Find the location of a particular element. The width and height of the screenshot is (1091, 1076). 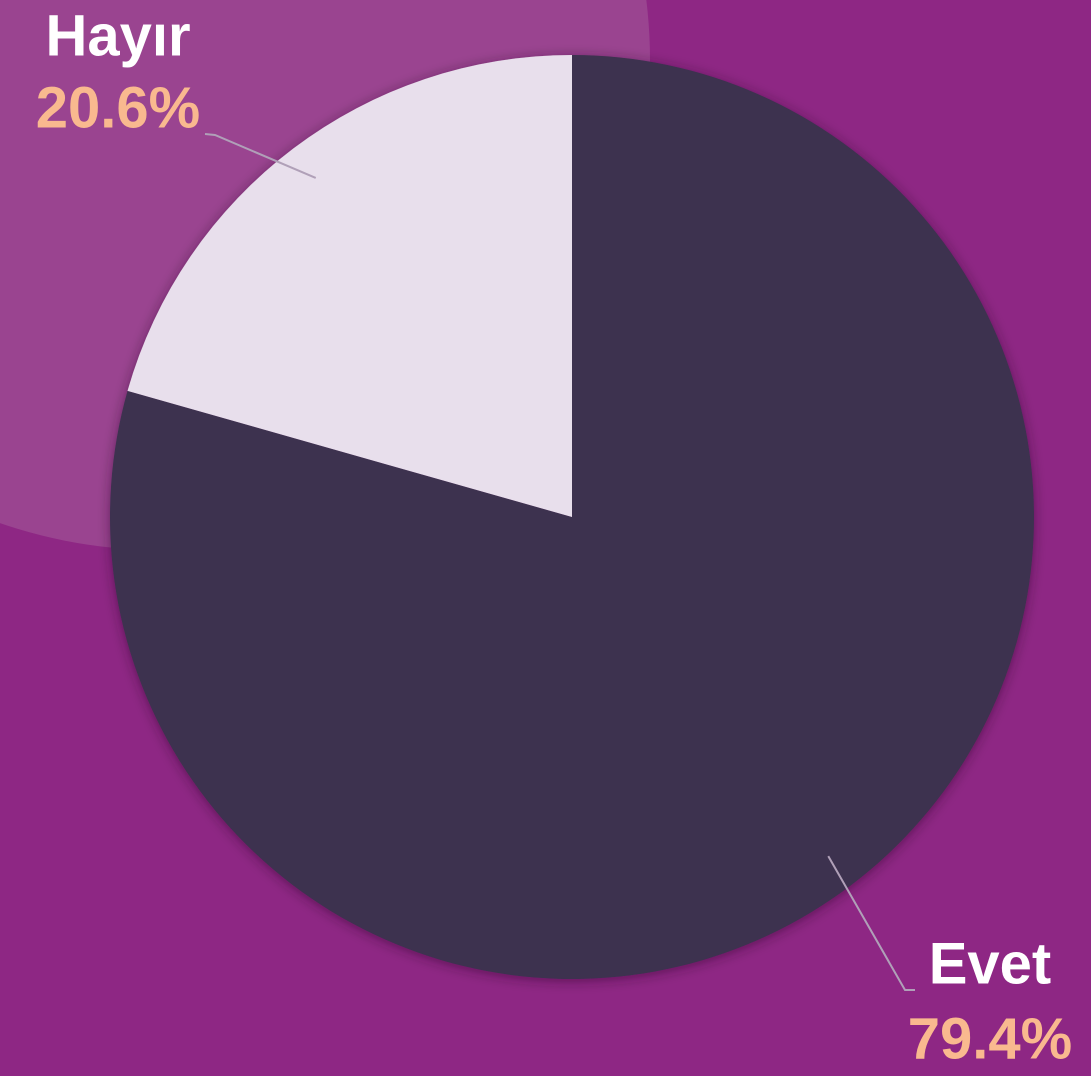

slice-label: Evet is located at coordinates (990, 963).